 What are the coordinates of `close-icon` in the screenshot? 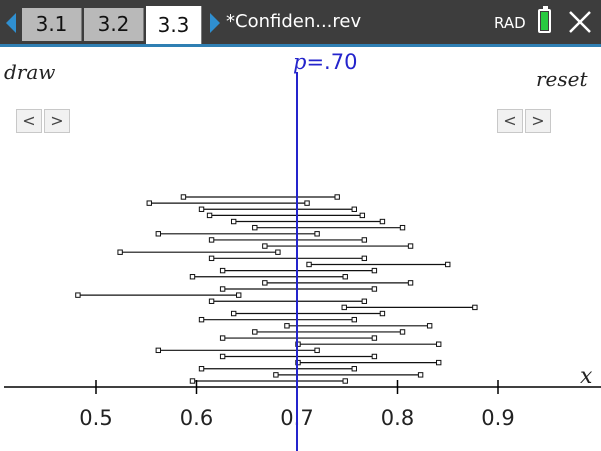 It's located at (580, 22).